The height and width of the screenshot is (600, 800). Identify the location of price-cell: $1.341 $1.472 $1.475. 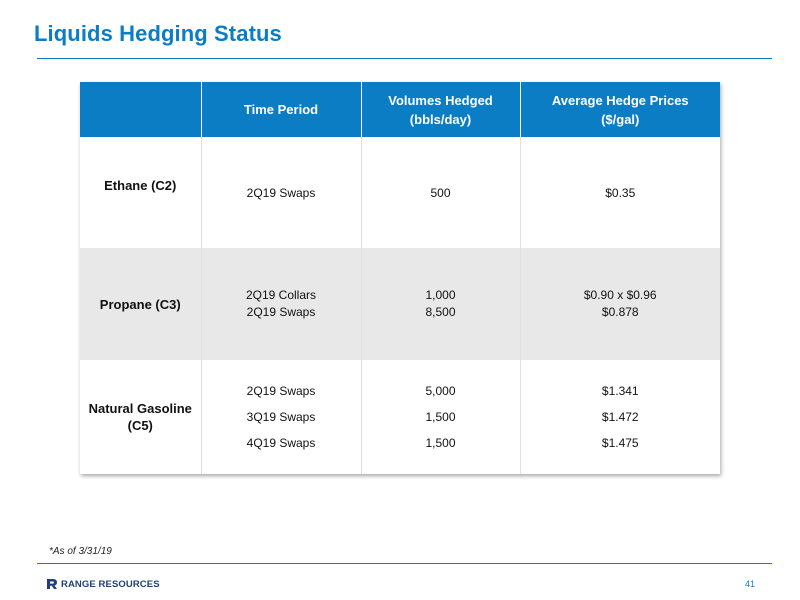
(619, 417).